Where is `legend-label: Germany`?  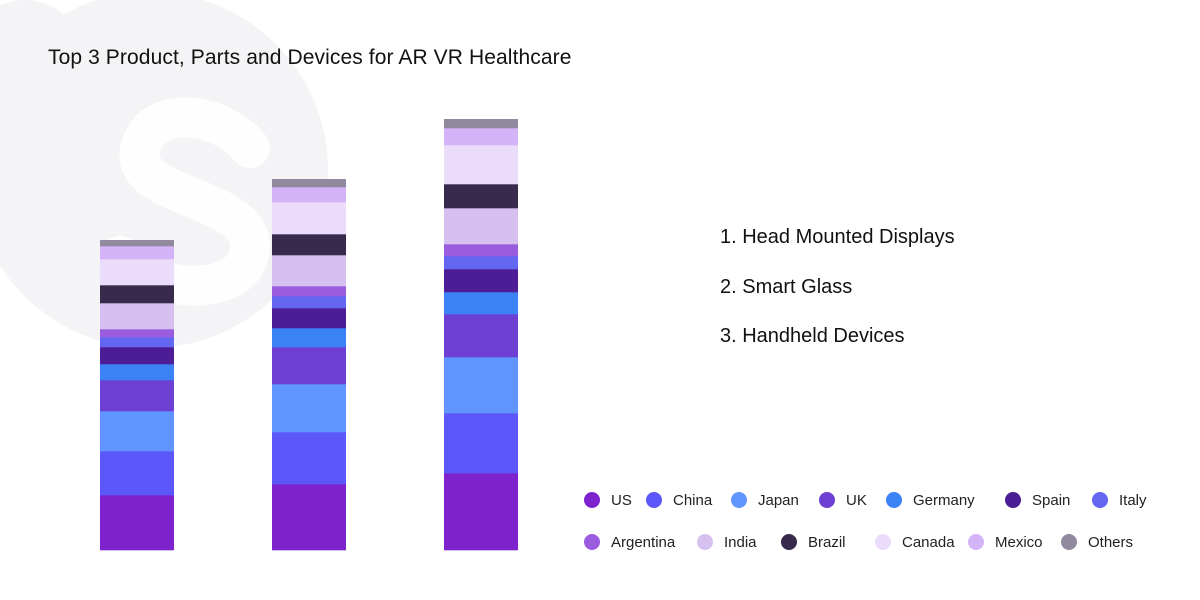
legend-label: Germany is located at coordinates (944, 500).